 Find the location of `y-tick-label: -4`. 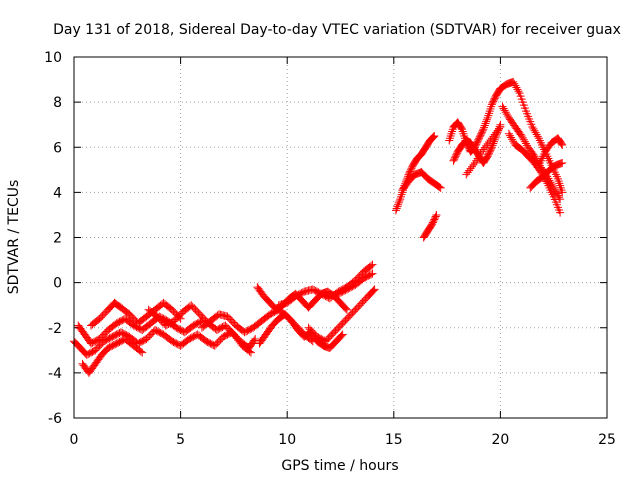

y-tick-label: -4 is located at coordinates (55, 374).